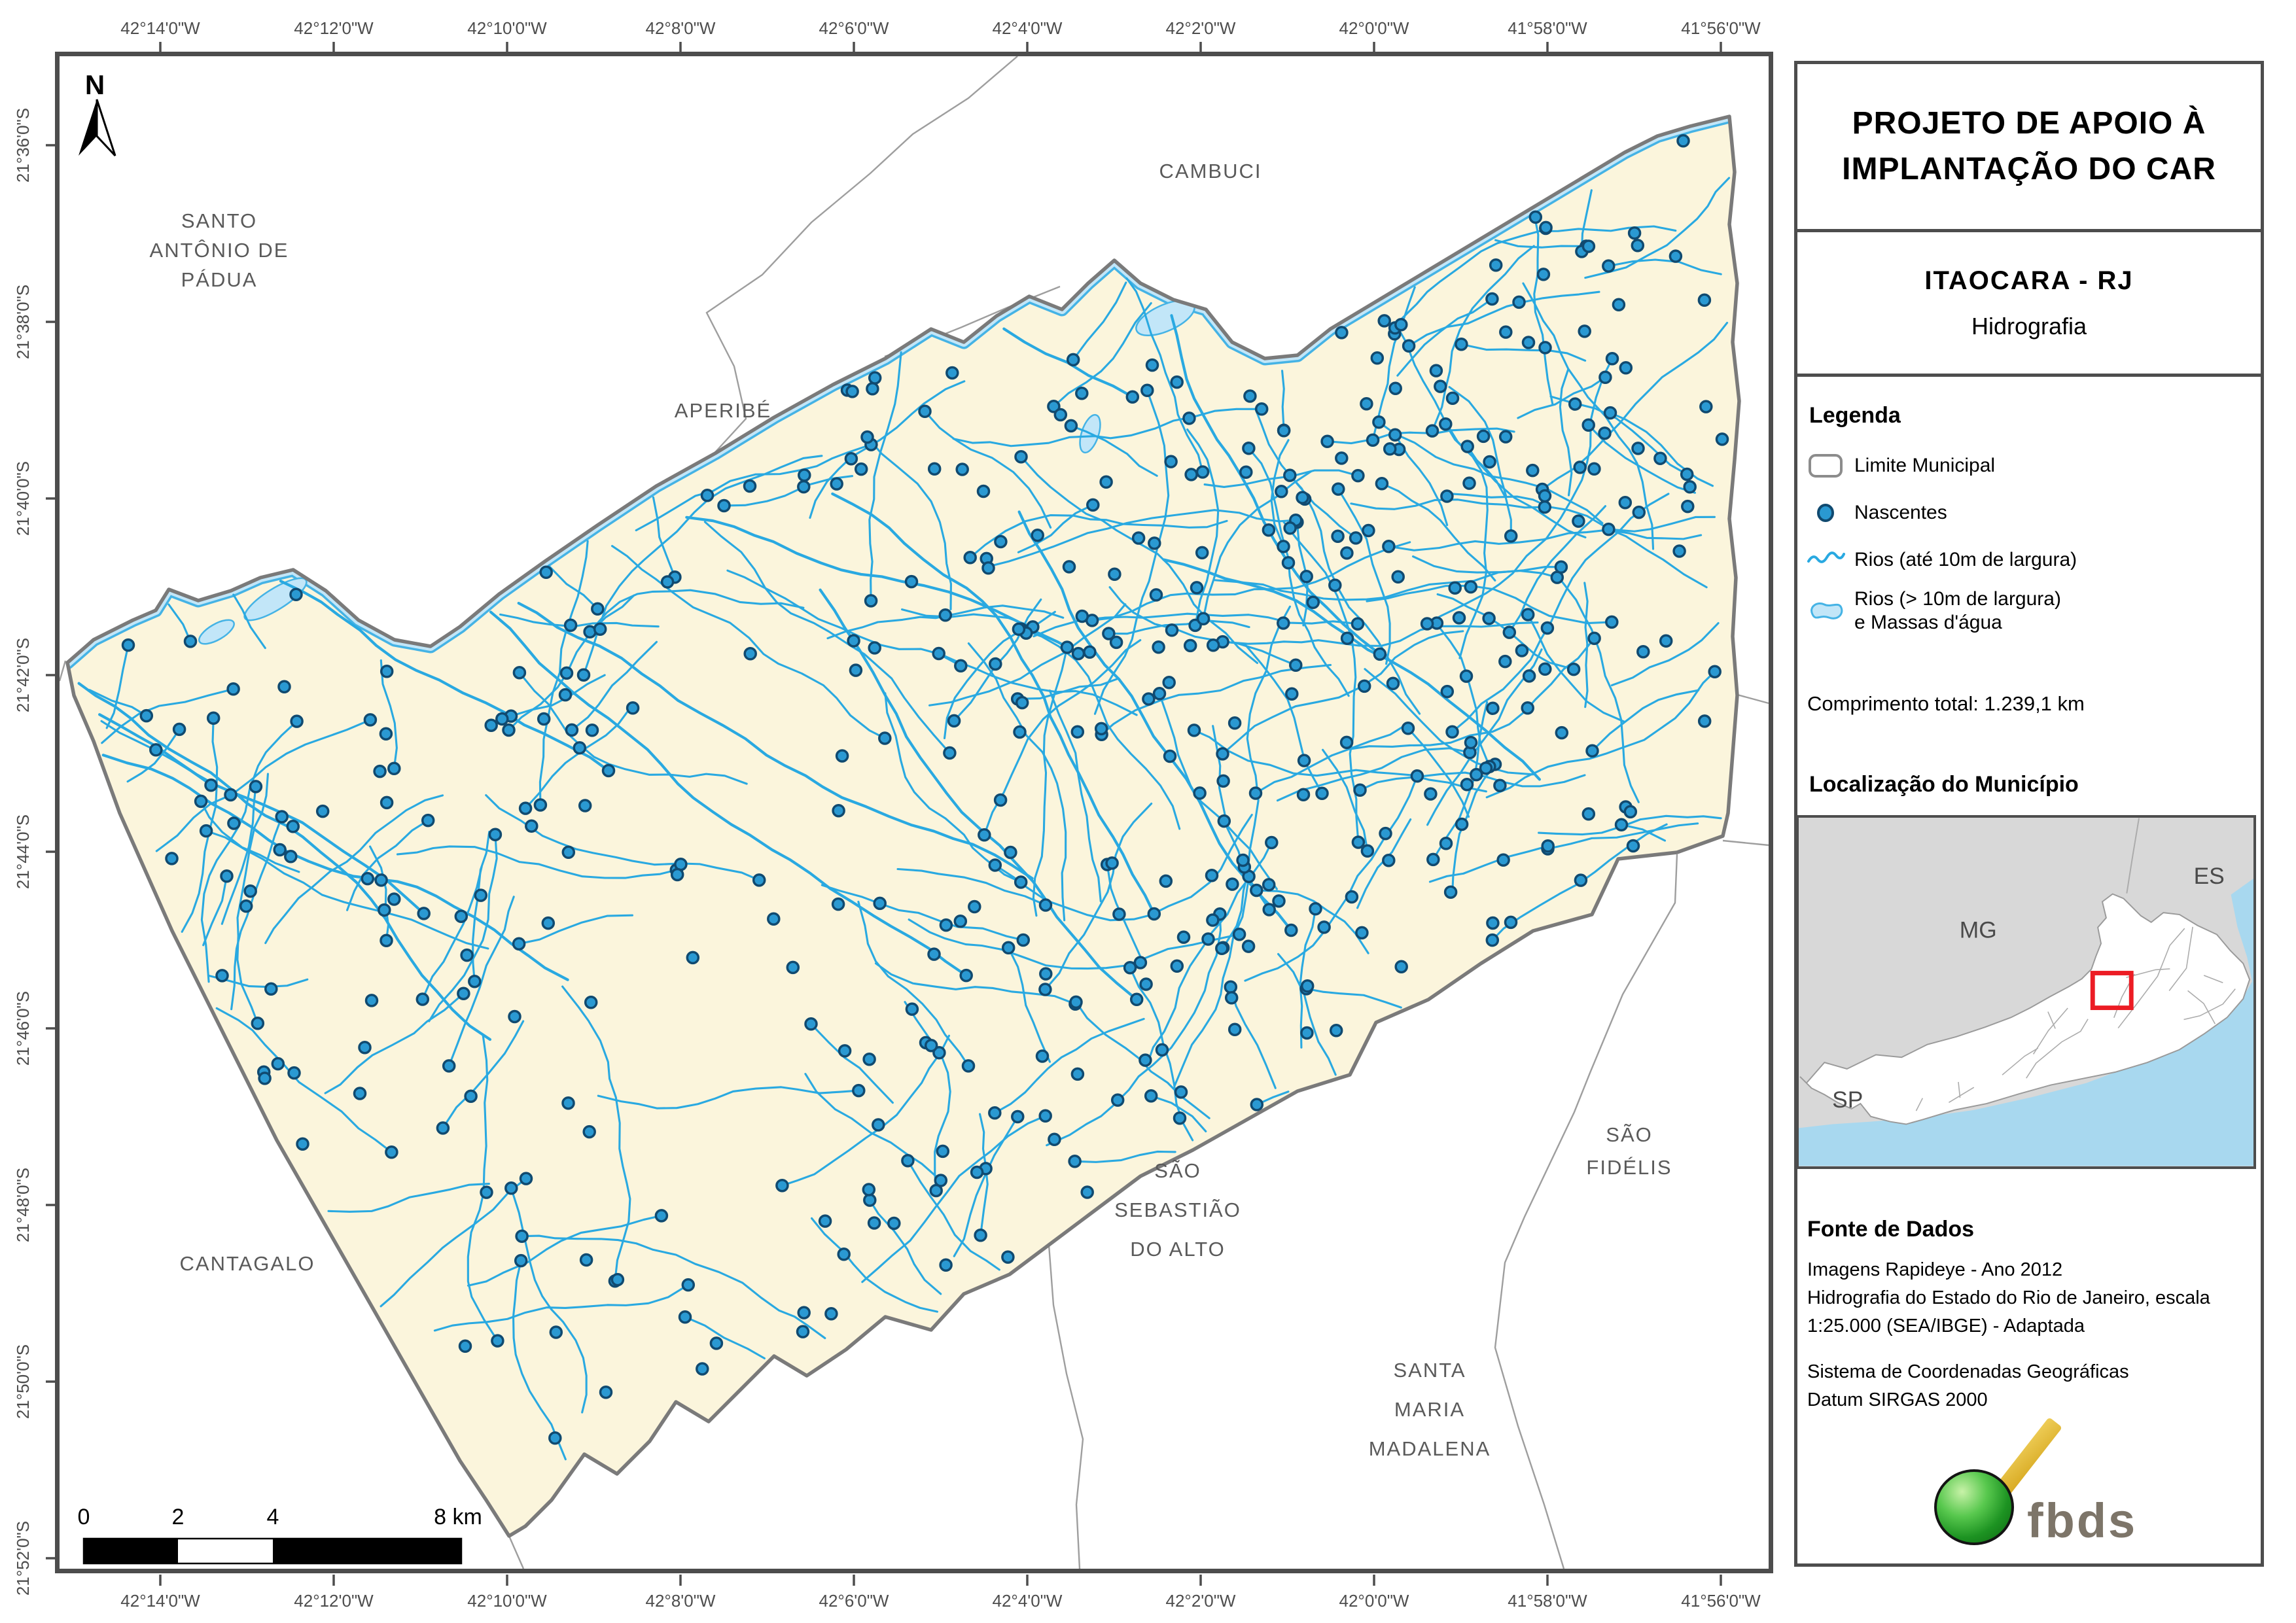 The image size is (2296, 1623). Describe the element at coordinates (1826, 557) in the screenshot. I see `river-line-icon` at that location.